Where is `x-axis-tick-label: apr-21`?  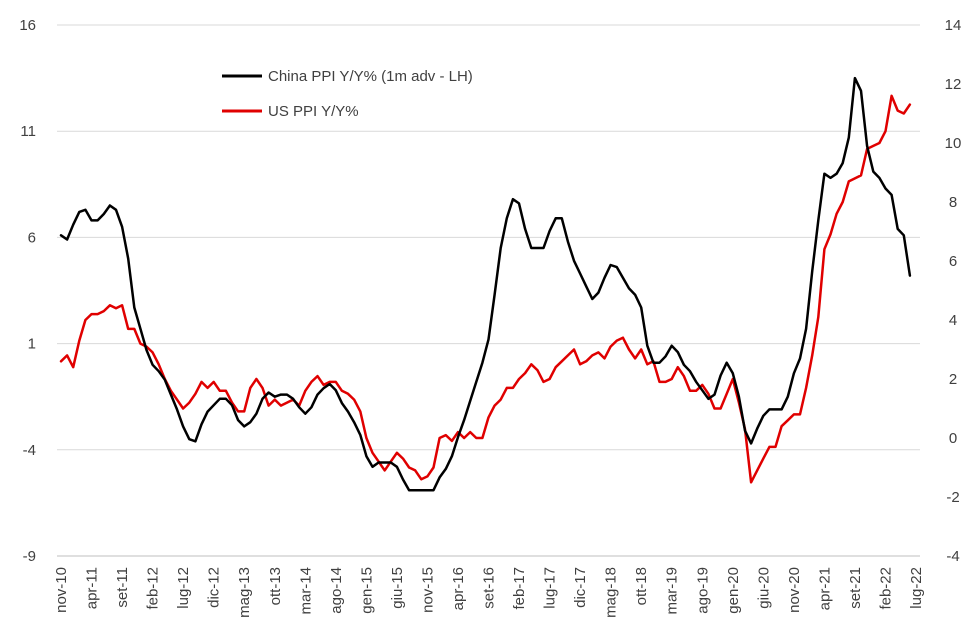 x-axis-tick-label: apr-21 is located at coordinates (824, 588).